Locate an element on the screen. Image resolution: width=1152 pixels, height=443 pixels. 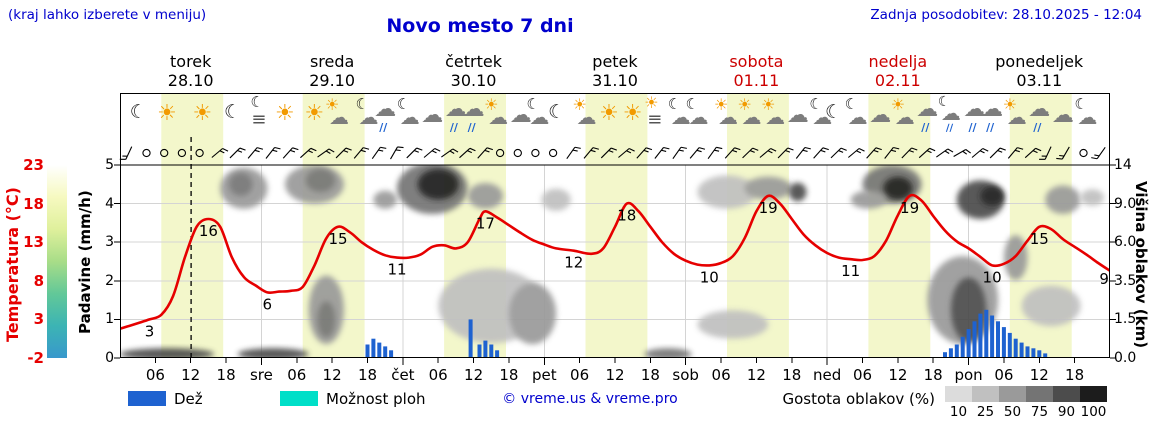
cloud-density-scale-ticks: 10 25 50 75 90 100 is located at coordinates (1026, 412).